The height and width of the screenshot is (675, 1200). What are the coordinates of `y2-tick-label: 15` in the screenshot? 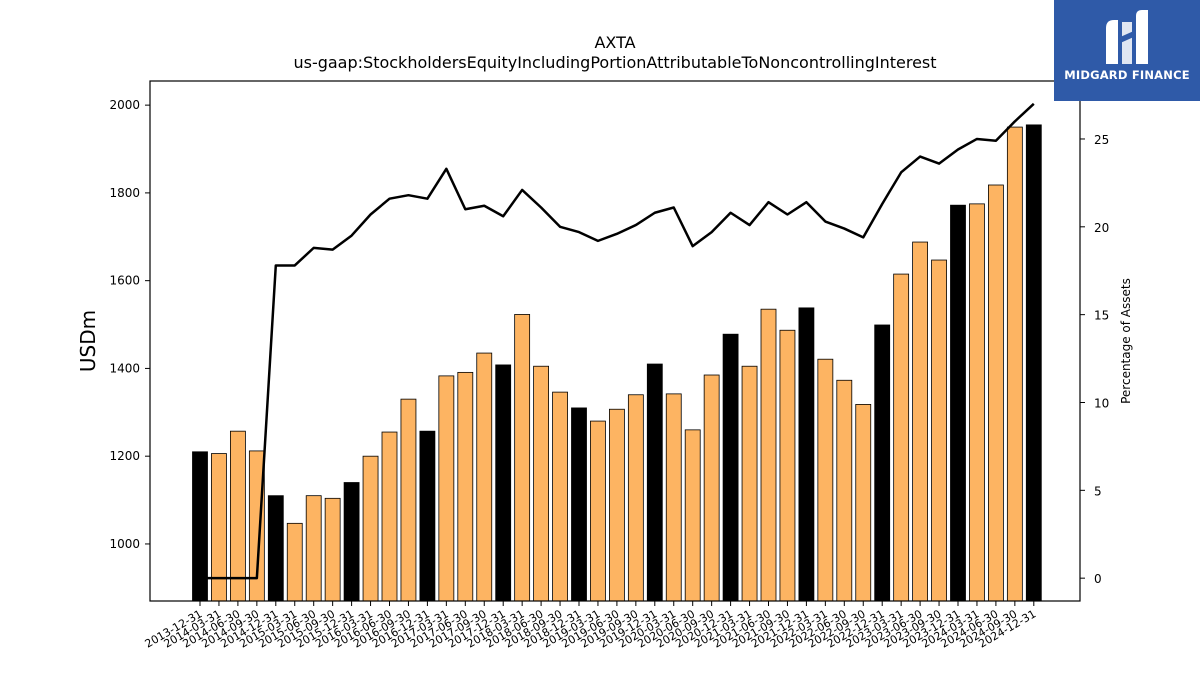 It's located at (1101, 316).